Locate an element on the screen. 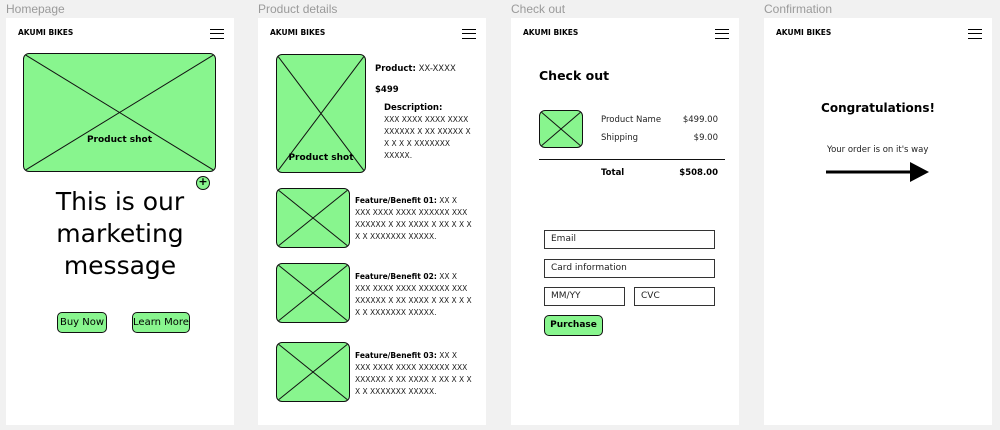  total-label: Total is located at coordinates (613, 173).